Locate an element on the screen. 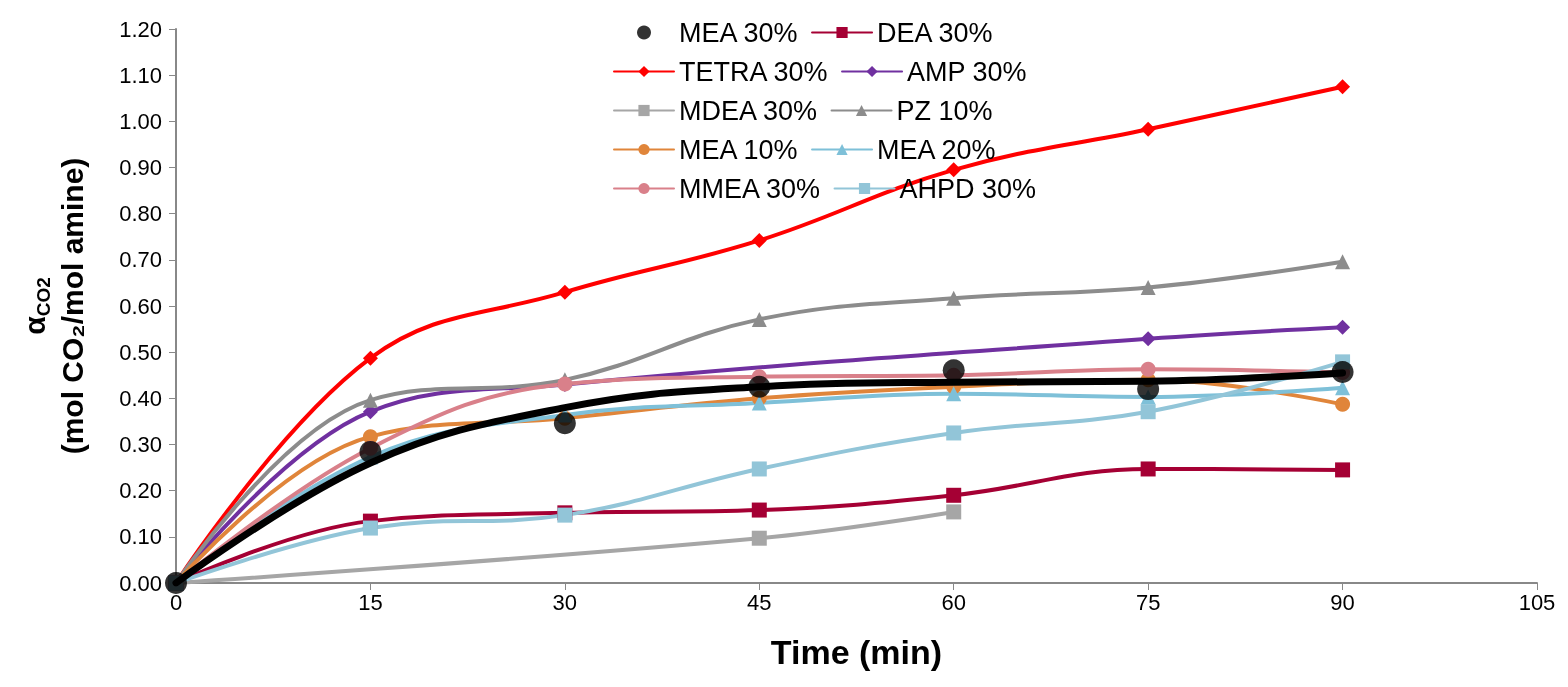 This screenshot has height=687, width=1568. legend-label: MEA 20% is located at coordinates (936, 149).